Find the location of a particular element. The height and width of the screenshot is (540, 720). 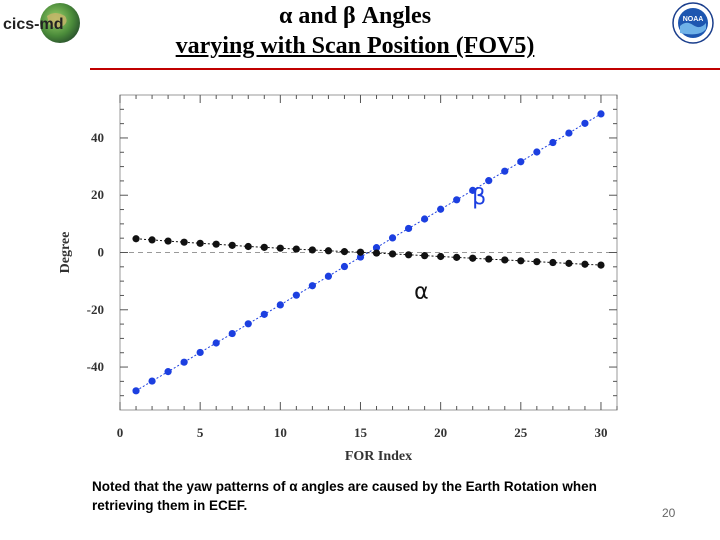

y-tick-label: -20 is located at coordinates (95, 309).